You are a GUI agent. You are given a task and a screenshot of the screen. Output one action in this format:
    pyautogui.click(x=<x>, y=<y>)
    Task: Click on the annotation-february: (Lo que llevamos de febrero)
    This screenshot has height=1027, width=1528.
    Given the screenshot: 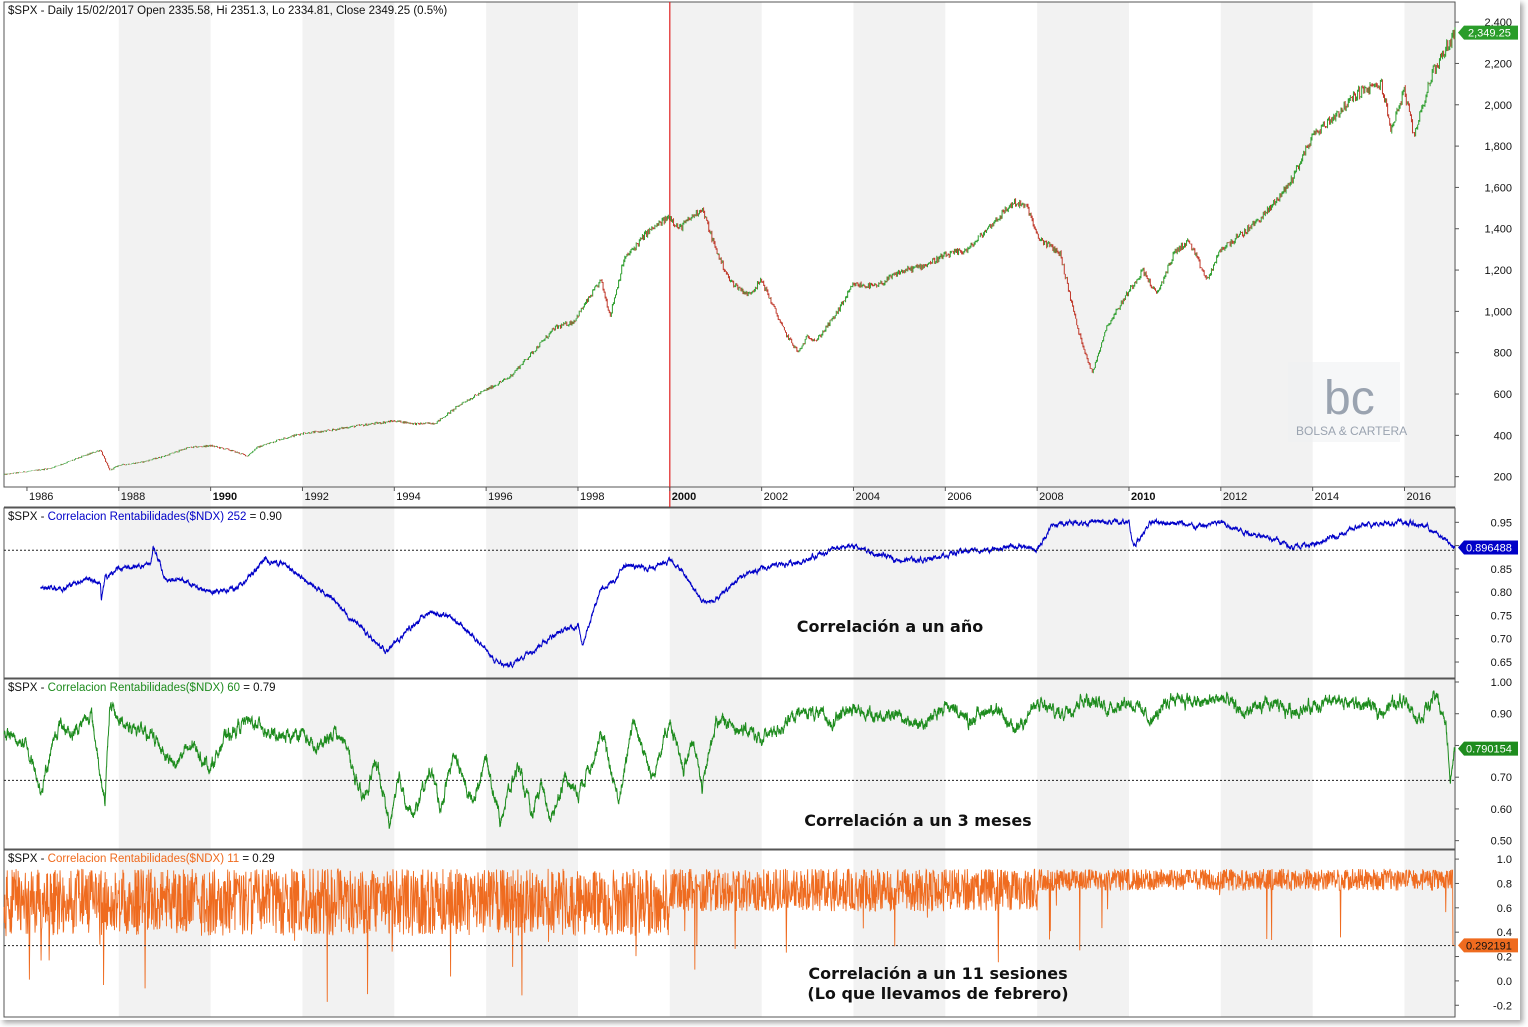 What is the action you would take?
    pyautogui.click(x=937, y=993)
    